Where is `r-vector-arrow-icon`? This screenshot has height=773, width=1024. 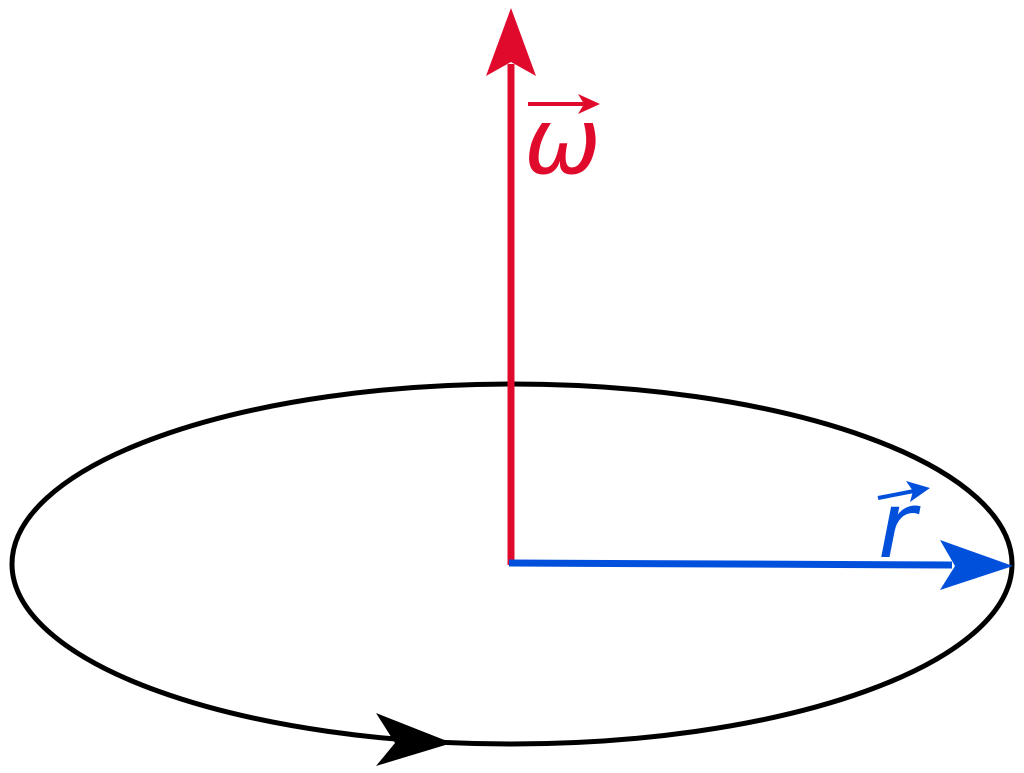 r-vector-arrow-icon is located at coordinates (903, 491).